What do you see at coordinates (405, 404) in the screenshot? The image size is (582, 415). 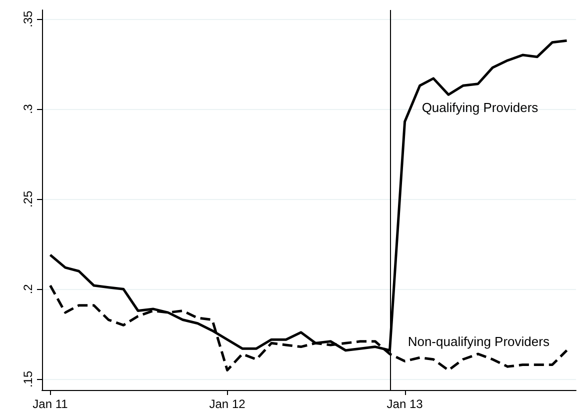 I see `x-tick-label: Jan 13` at bounding box center [405, 404].